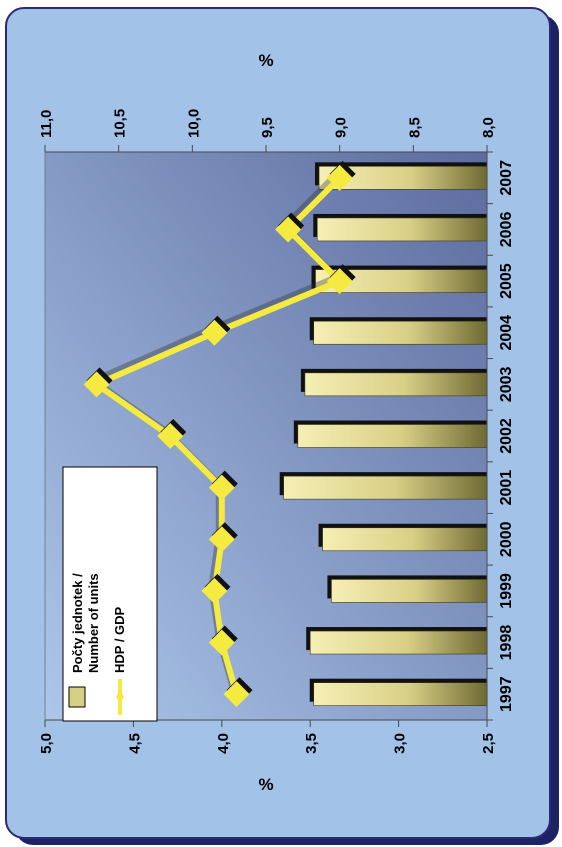 The width and height of the screenshot is (562, 847). Describe the element at coordinates (339, 281) in the screenshot. I see `gdp-point-2005` at that location.